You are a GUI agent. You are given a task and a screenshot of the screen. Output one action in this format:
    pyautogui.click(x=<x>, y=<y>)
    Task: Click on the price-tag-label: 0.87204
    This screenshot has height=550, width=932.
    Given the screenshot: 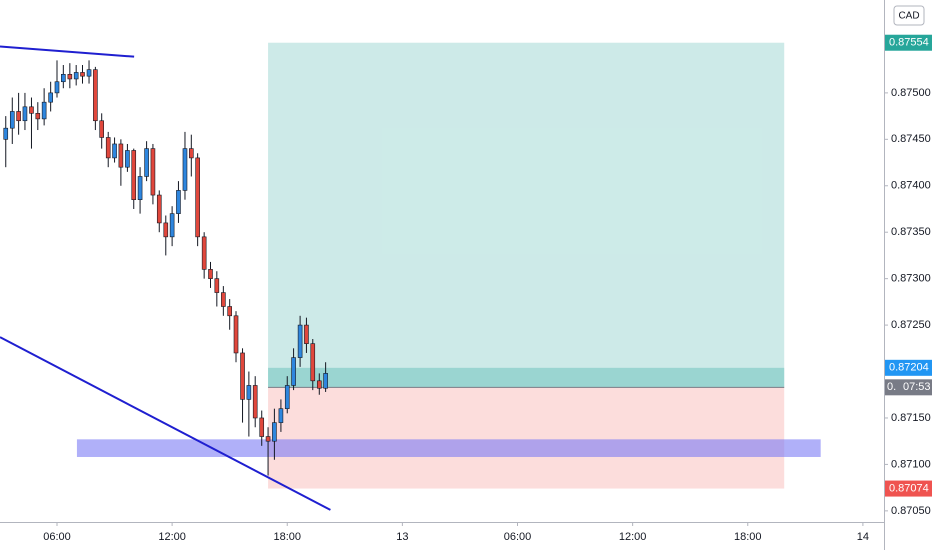 What is the action you would take?
    pyautogui.click(x=909, y=368)
    